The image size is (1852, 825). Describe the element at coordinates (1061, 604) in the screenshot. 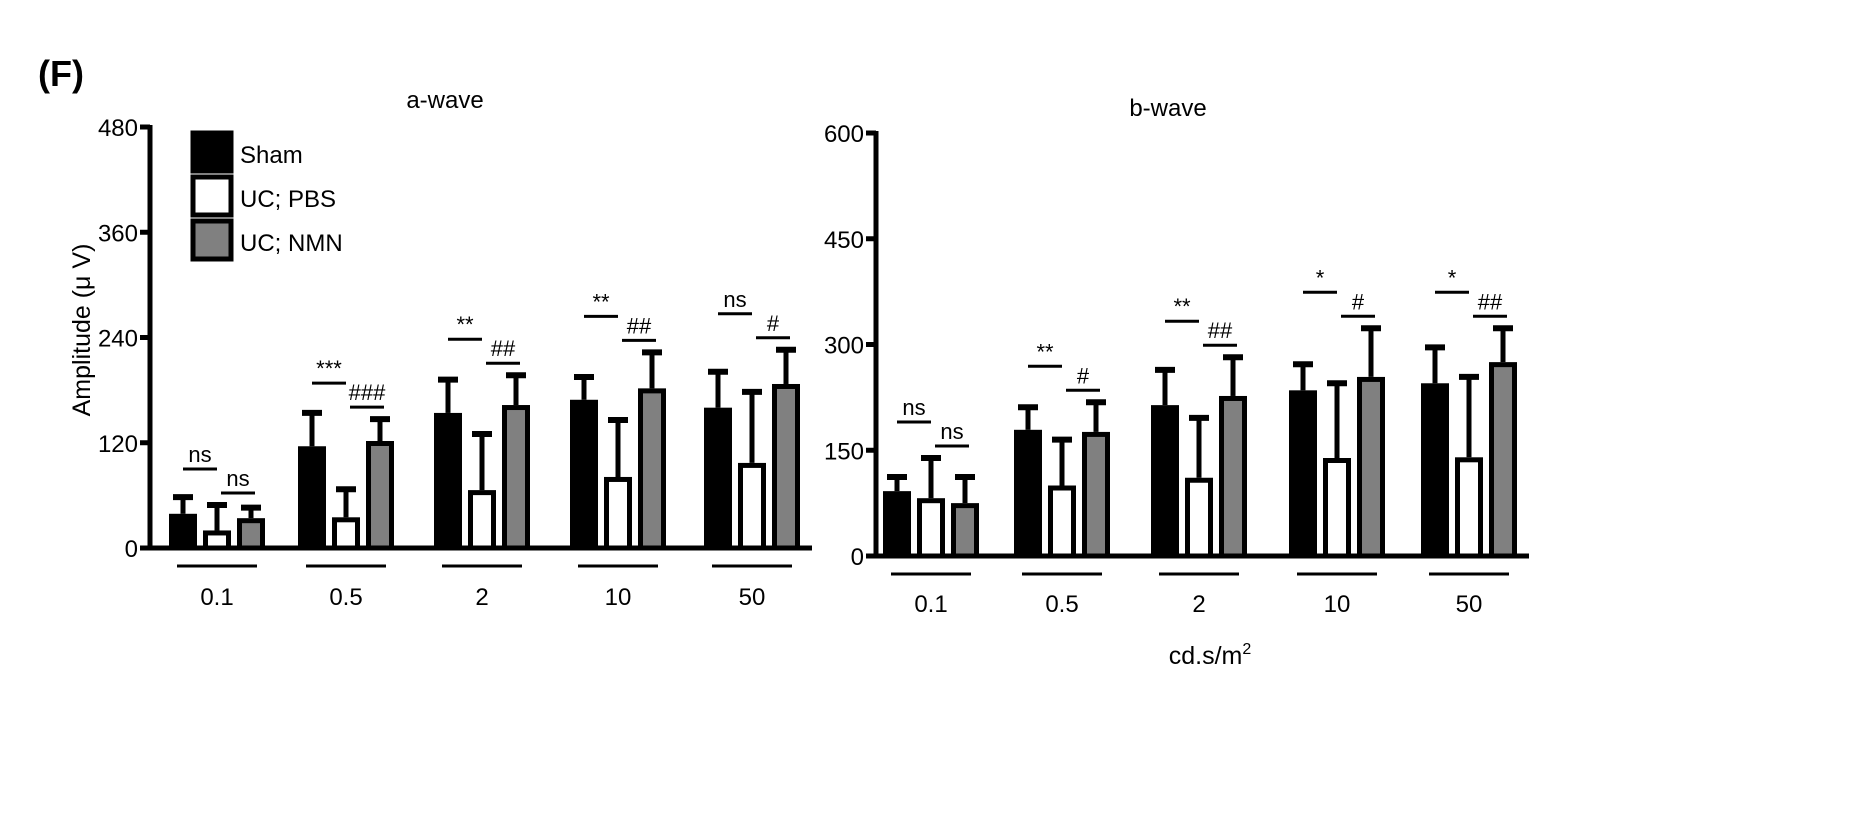

I see `b-wave-x-tick-label: 0.5` at that location.